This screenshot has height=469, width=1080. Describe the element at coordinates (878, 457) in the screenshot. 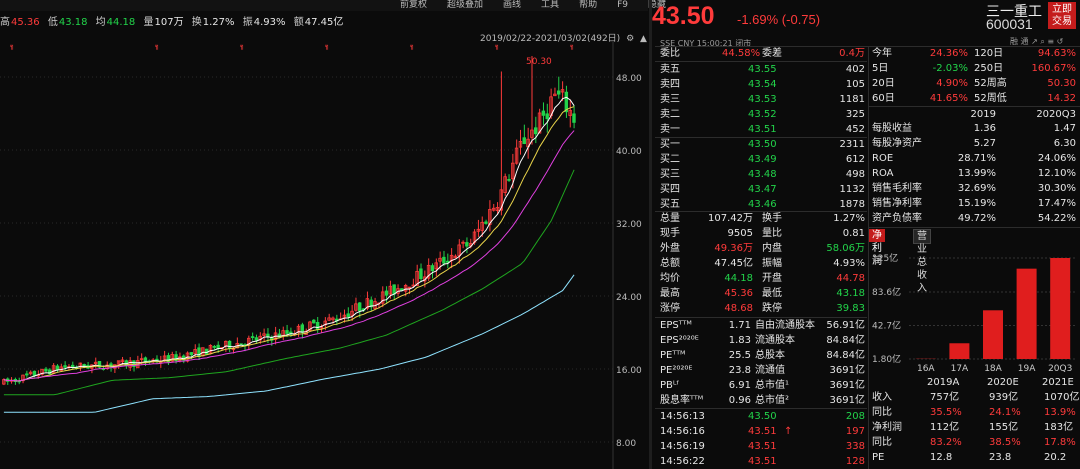

I see `est-label: PE` at that location.